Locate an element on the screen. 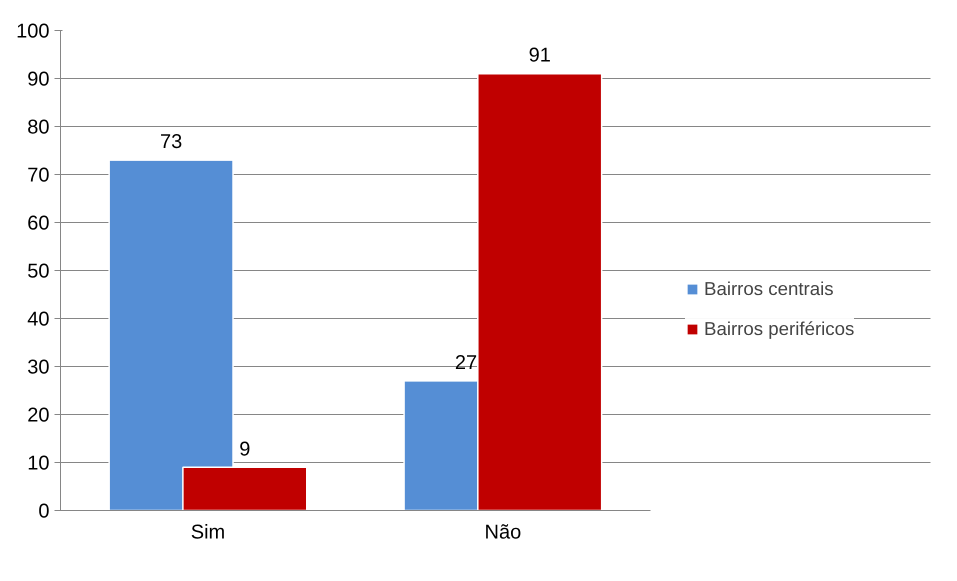 This screenshot has width=957, height=581. y-tick-label: 0 is located at coordinates (44, 511).